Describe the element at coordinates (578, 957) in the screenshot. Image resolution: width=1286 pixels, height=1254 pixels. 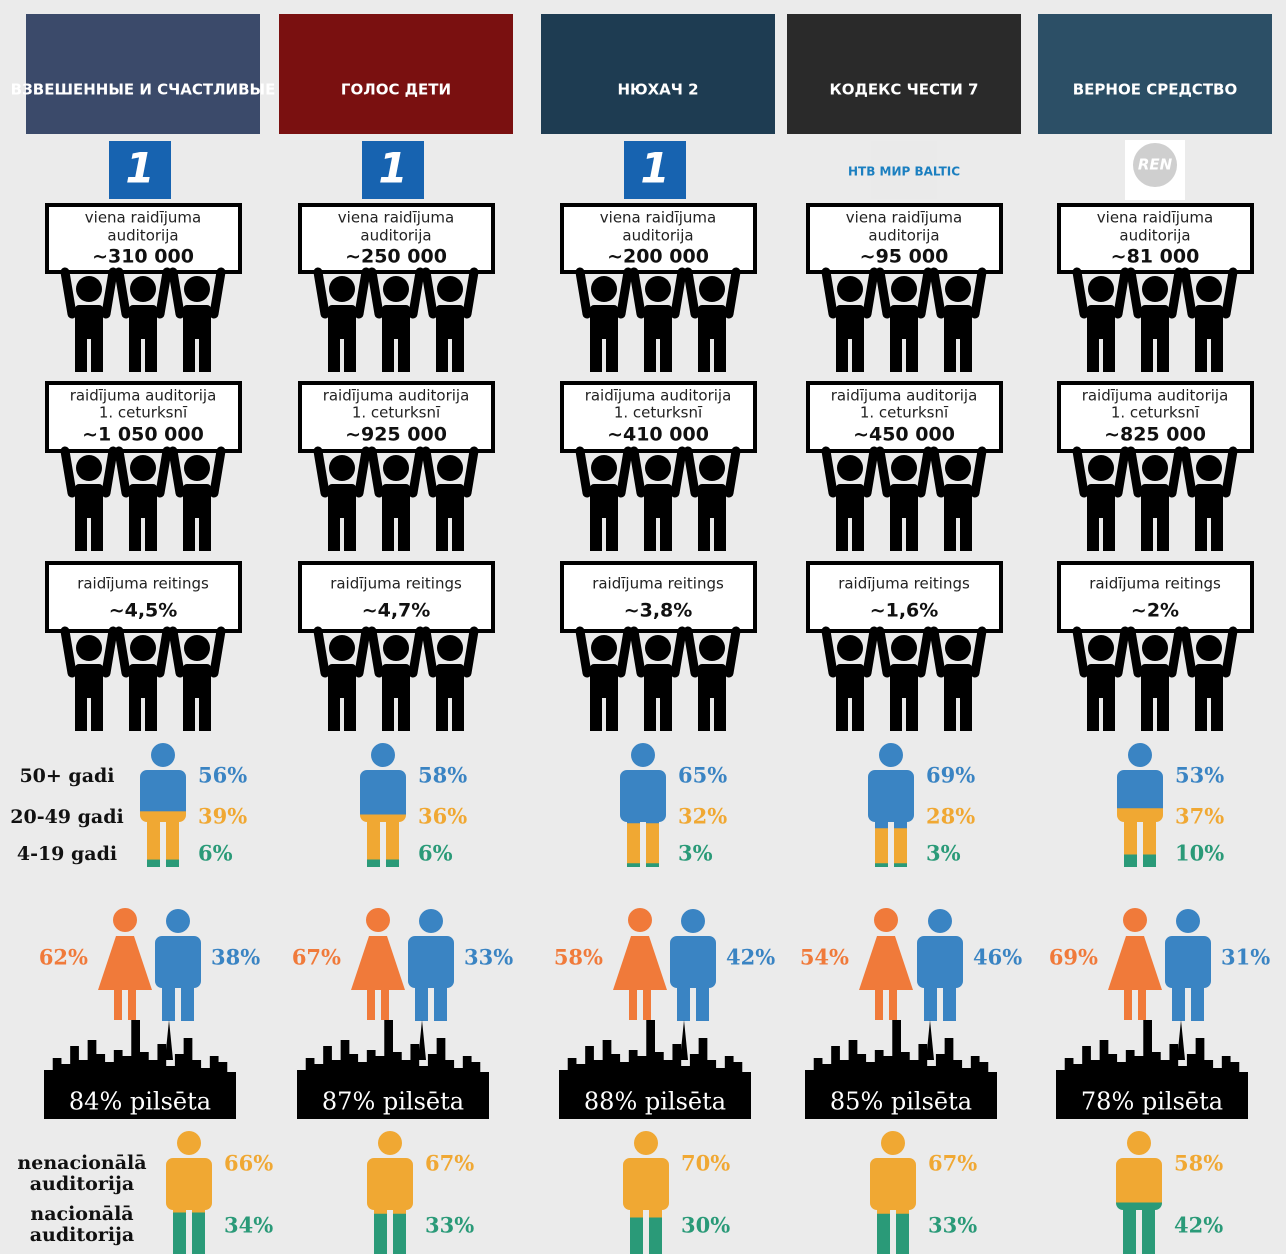
I see `female-percent: 58%` at that location.